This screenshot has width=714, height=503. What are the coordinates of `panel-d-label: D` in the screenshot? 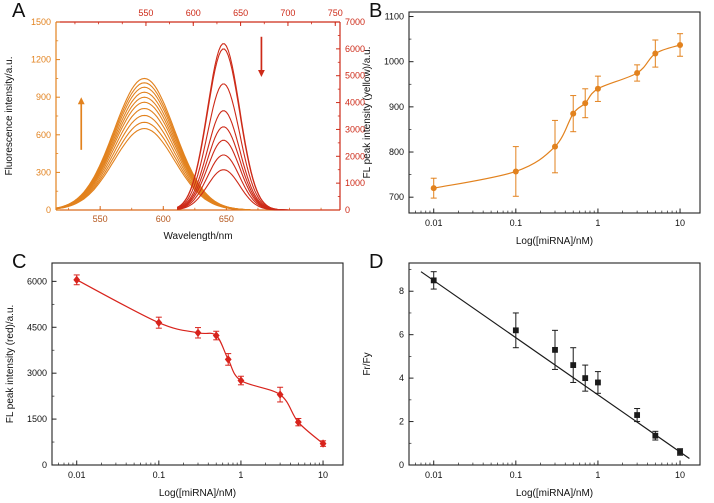 It's located at (376, 262).